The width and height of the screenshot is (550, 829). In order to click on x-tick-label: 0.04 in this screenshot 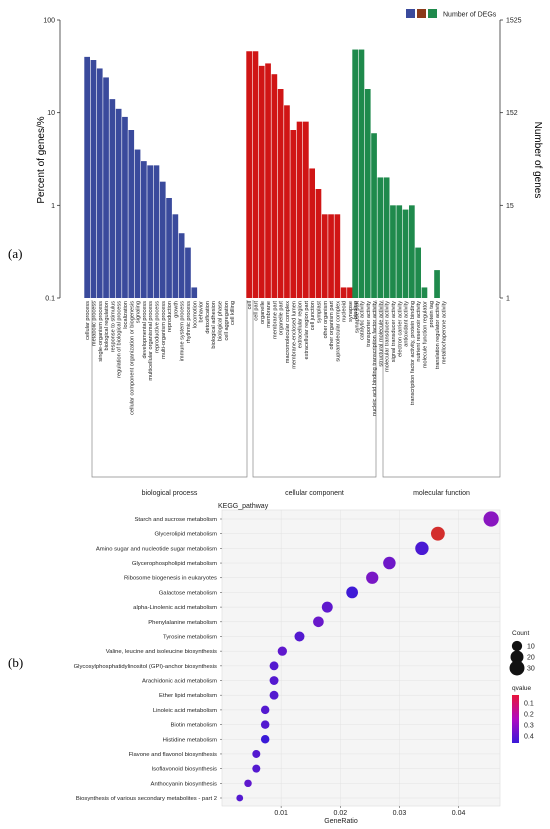, I will do `click(459, 813)`.